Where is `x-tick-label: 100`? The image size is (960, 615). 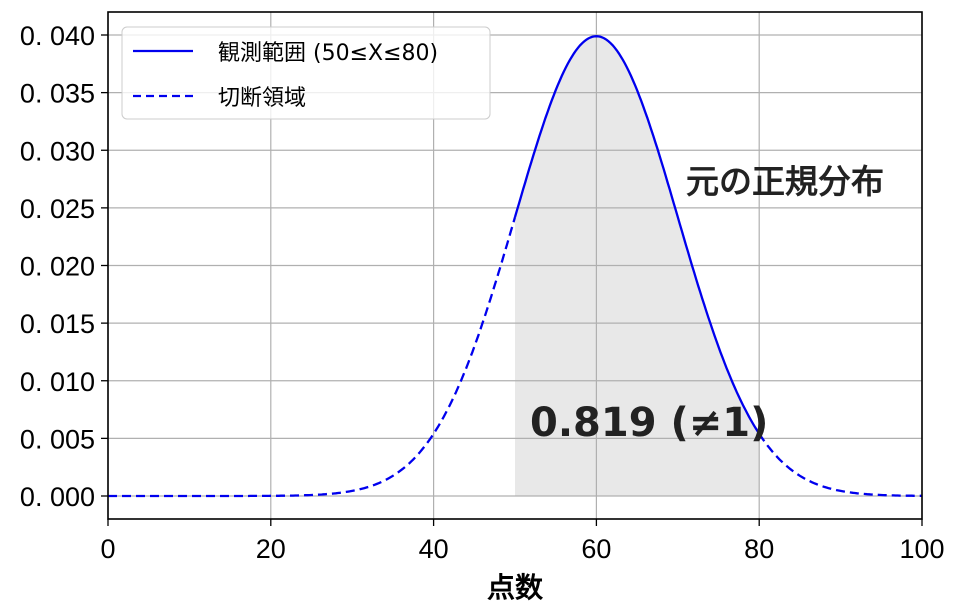
x-tick-label: 100 is located at coordinates (921, 549).